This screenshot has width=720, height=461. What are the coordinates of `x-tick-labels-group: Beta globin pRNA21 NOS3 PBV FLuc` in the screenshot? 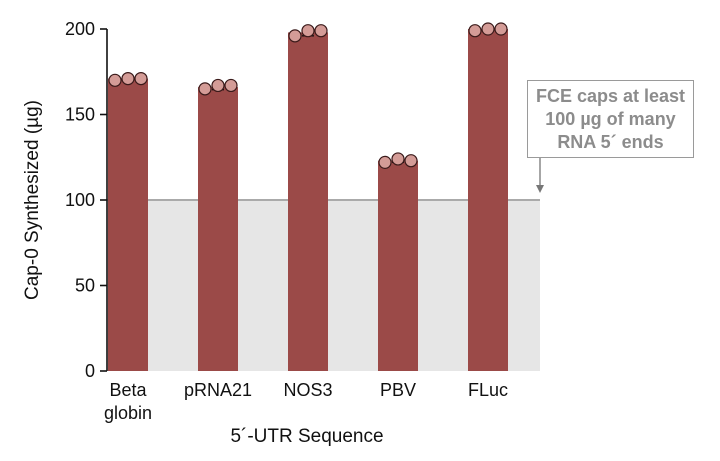 It's located at (306, 401).